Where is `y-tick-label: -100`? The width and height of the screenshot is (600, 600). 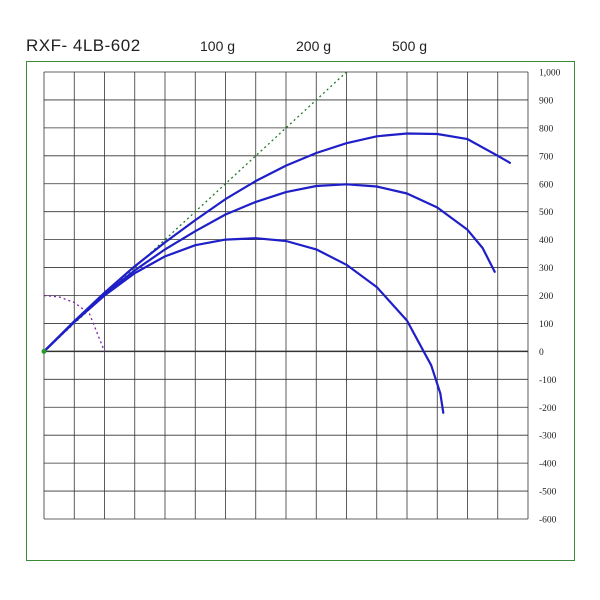 y-tick-label: -100 is located at coordinates (548, 381).